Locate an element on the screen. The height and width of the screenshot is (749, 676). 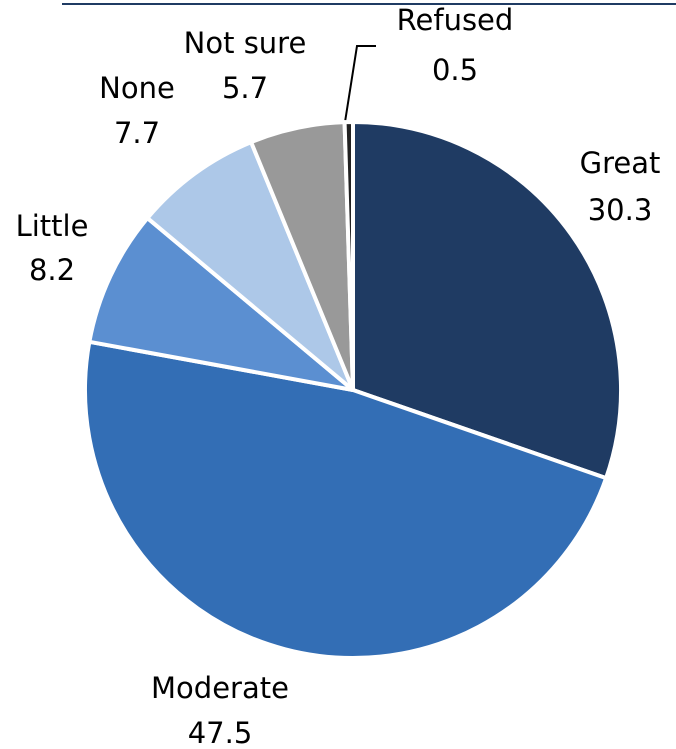
slice-value: 30.3 is located at coordinates (620, 210).